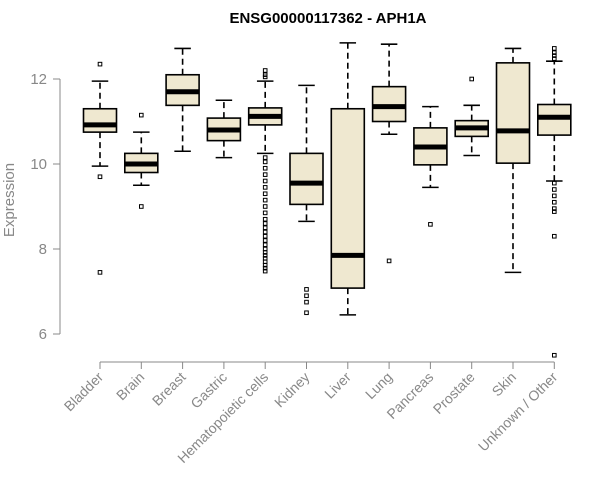 This screenshot has height=500, width=600. What do you see at coordinates (430, 166) in the screenshot?
I see `box-pancreas` at bounding box center [430, 166].